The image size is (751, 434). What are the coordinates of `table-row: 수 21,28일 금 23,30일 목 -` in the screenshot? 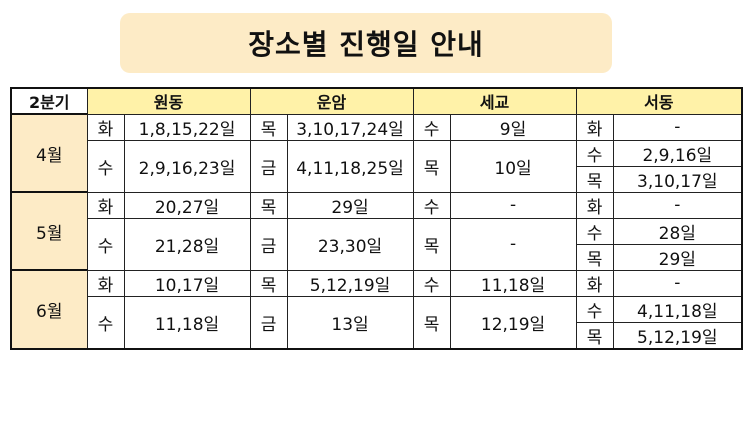 It's located at (376, 244).